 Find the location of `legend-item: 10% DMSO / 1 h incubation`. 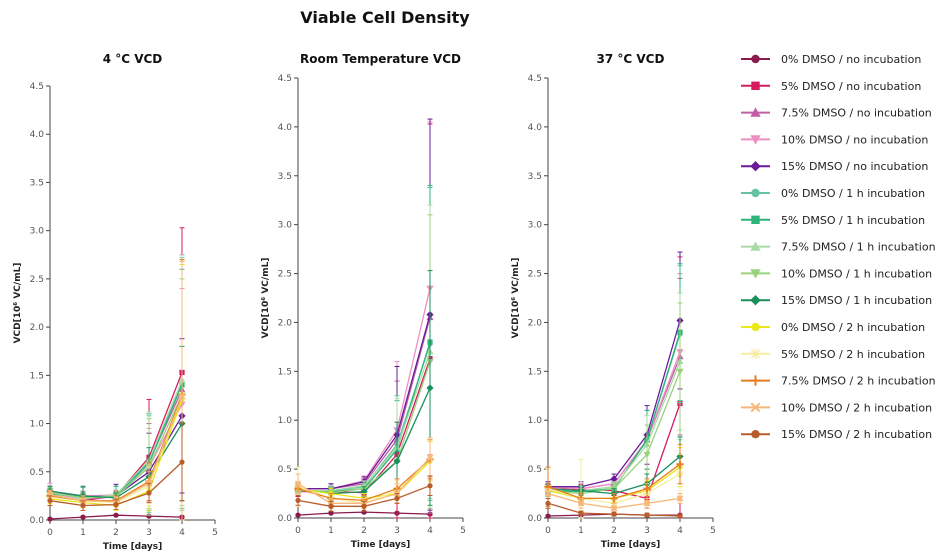

legend-item: 10% DMSO / 1 h incubation is located at coordinates (836, 273).